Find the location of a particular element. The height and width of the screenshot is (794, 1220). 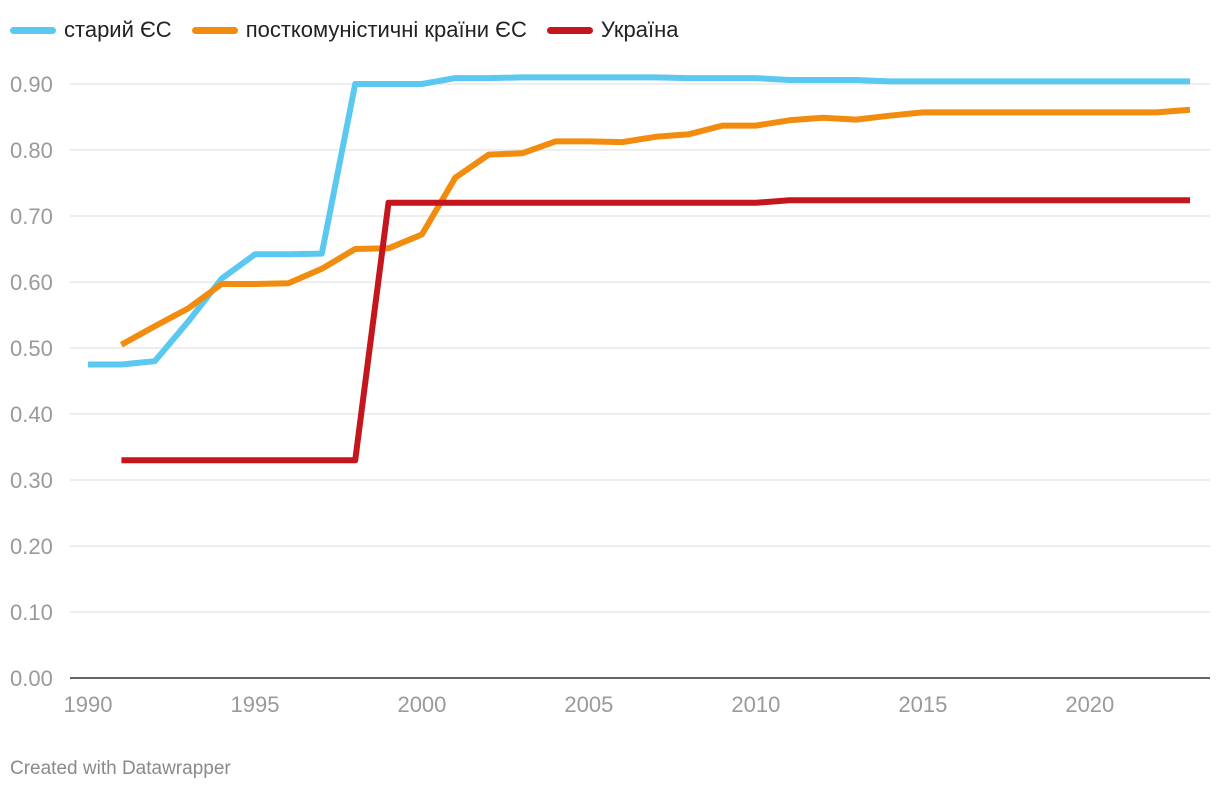

credit-text: Created with Datawrapper is located at coordinates (120, 768).